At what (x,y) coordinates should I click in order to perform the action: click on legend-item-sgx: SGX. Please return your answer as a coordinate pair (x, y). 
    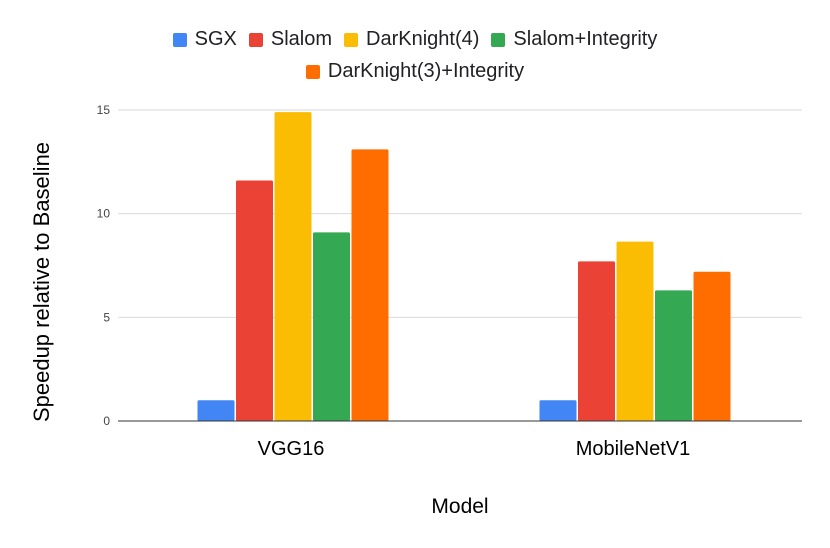
    Looking at the image, I should click on (204, 39).